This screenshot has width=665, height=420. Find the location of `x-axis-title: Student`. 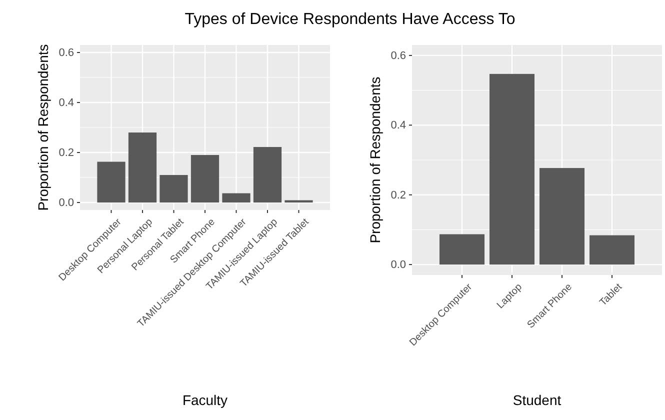

x-axis-title: Student is located at coordinates (537, 400).